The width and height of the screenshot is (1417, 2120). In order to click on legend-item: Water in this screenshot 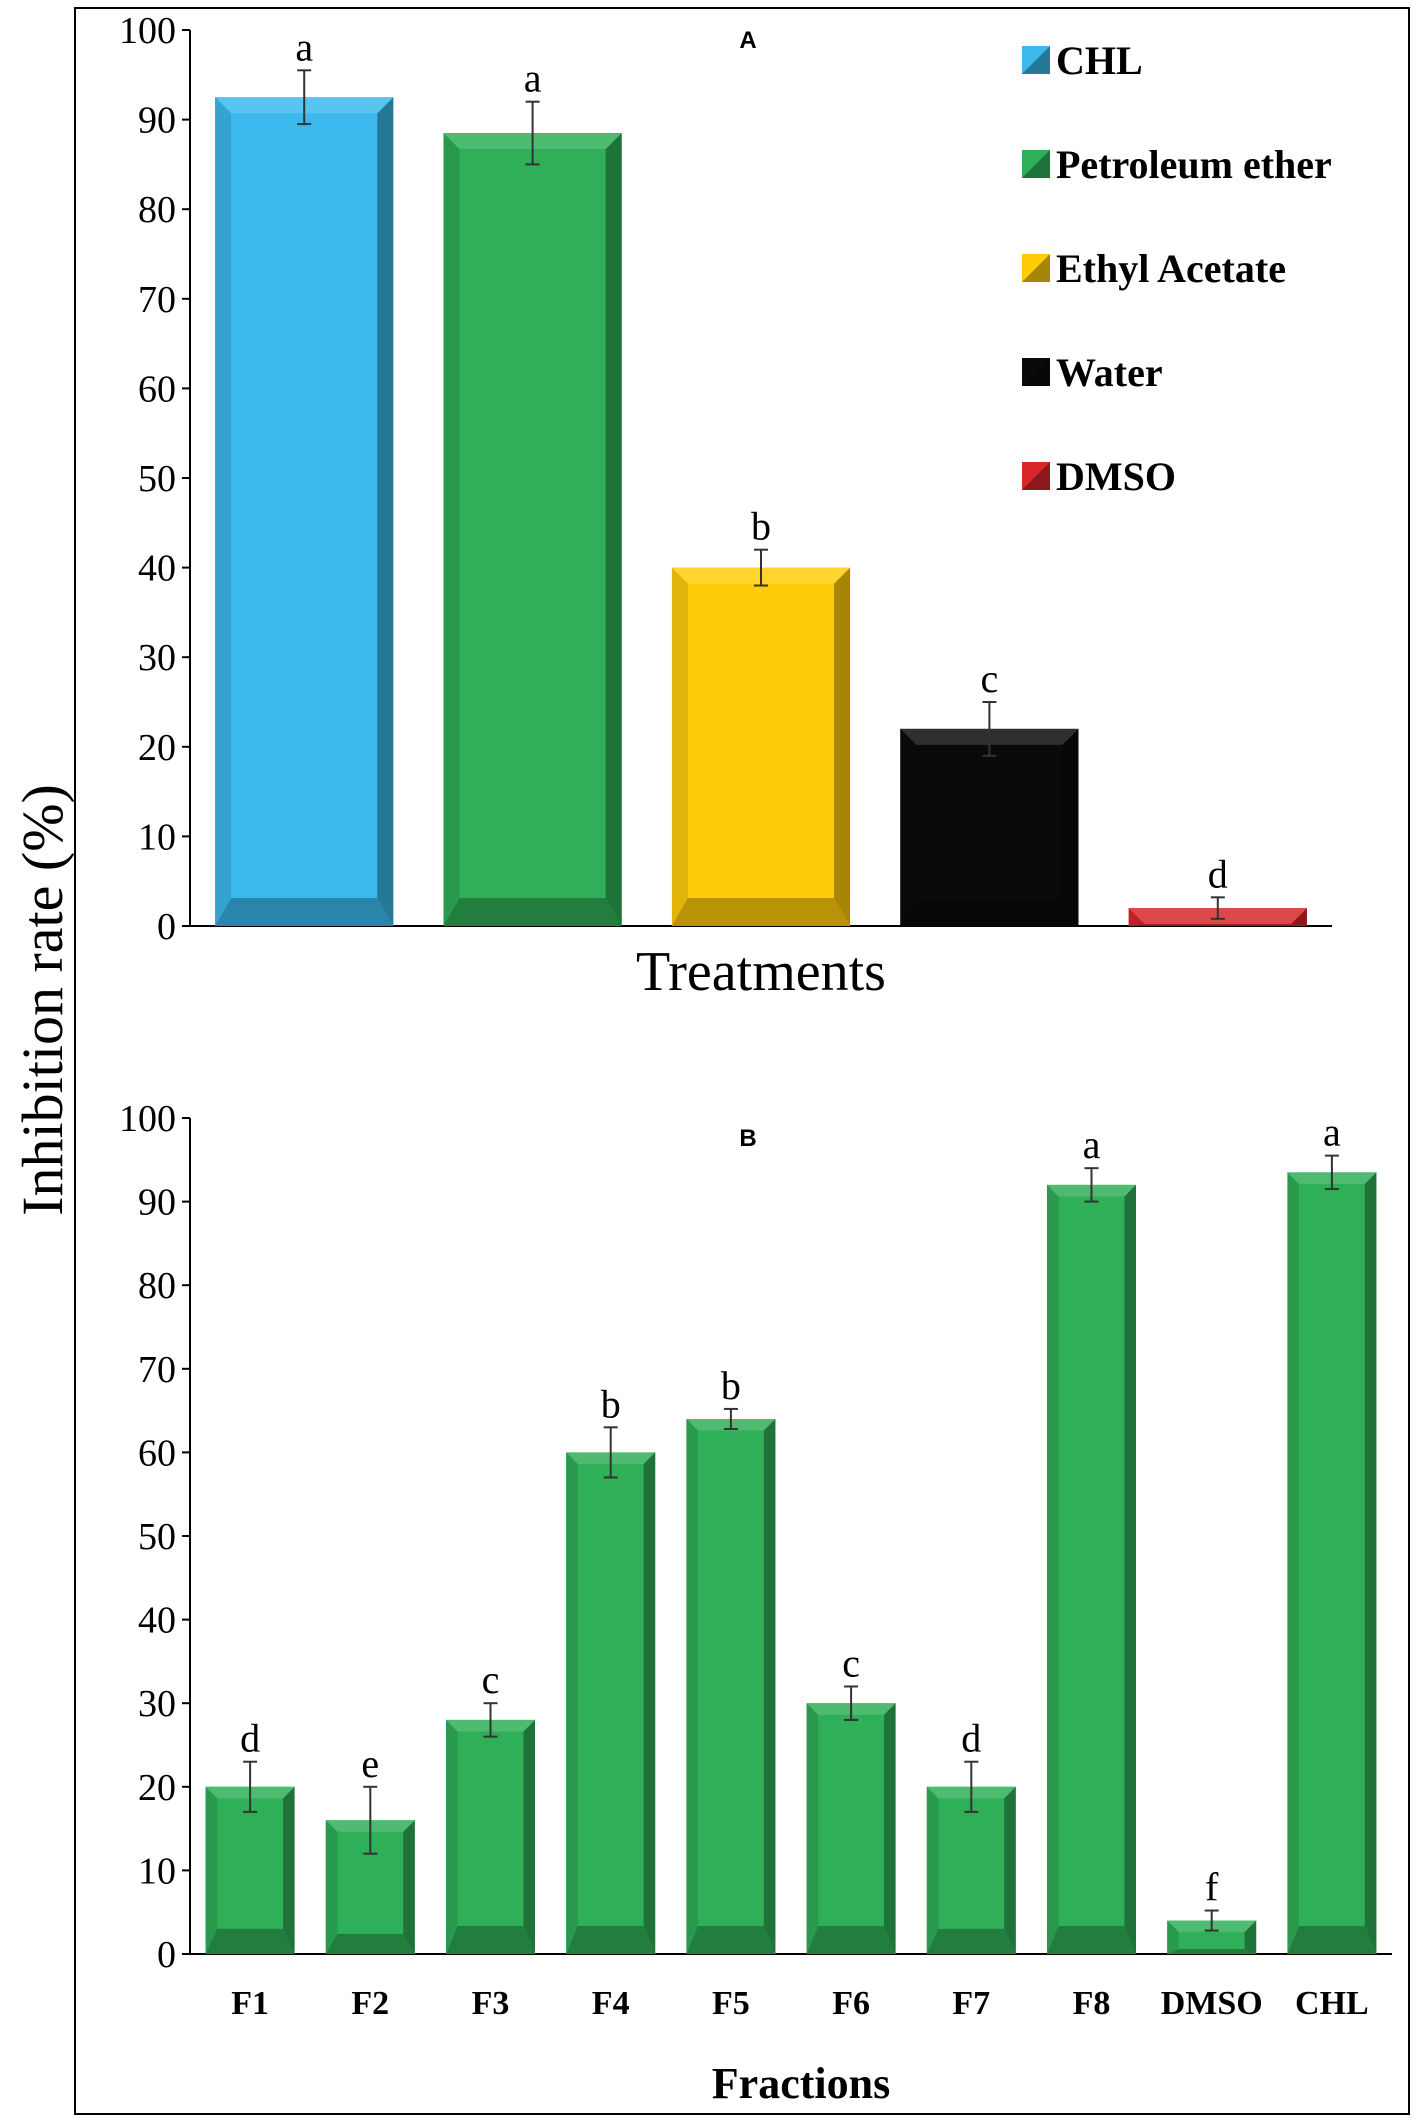, I will do `click(1092, 372)`.